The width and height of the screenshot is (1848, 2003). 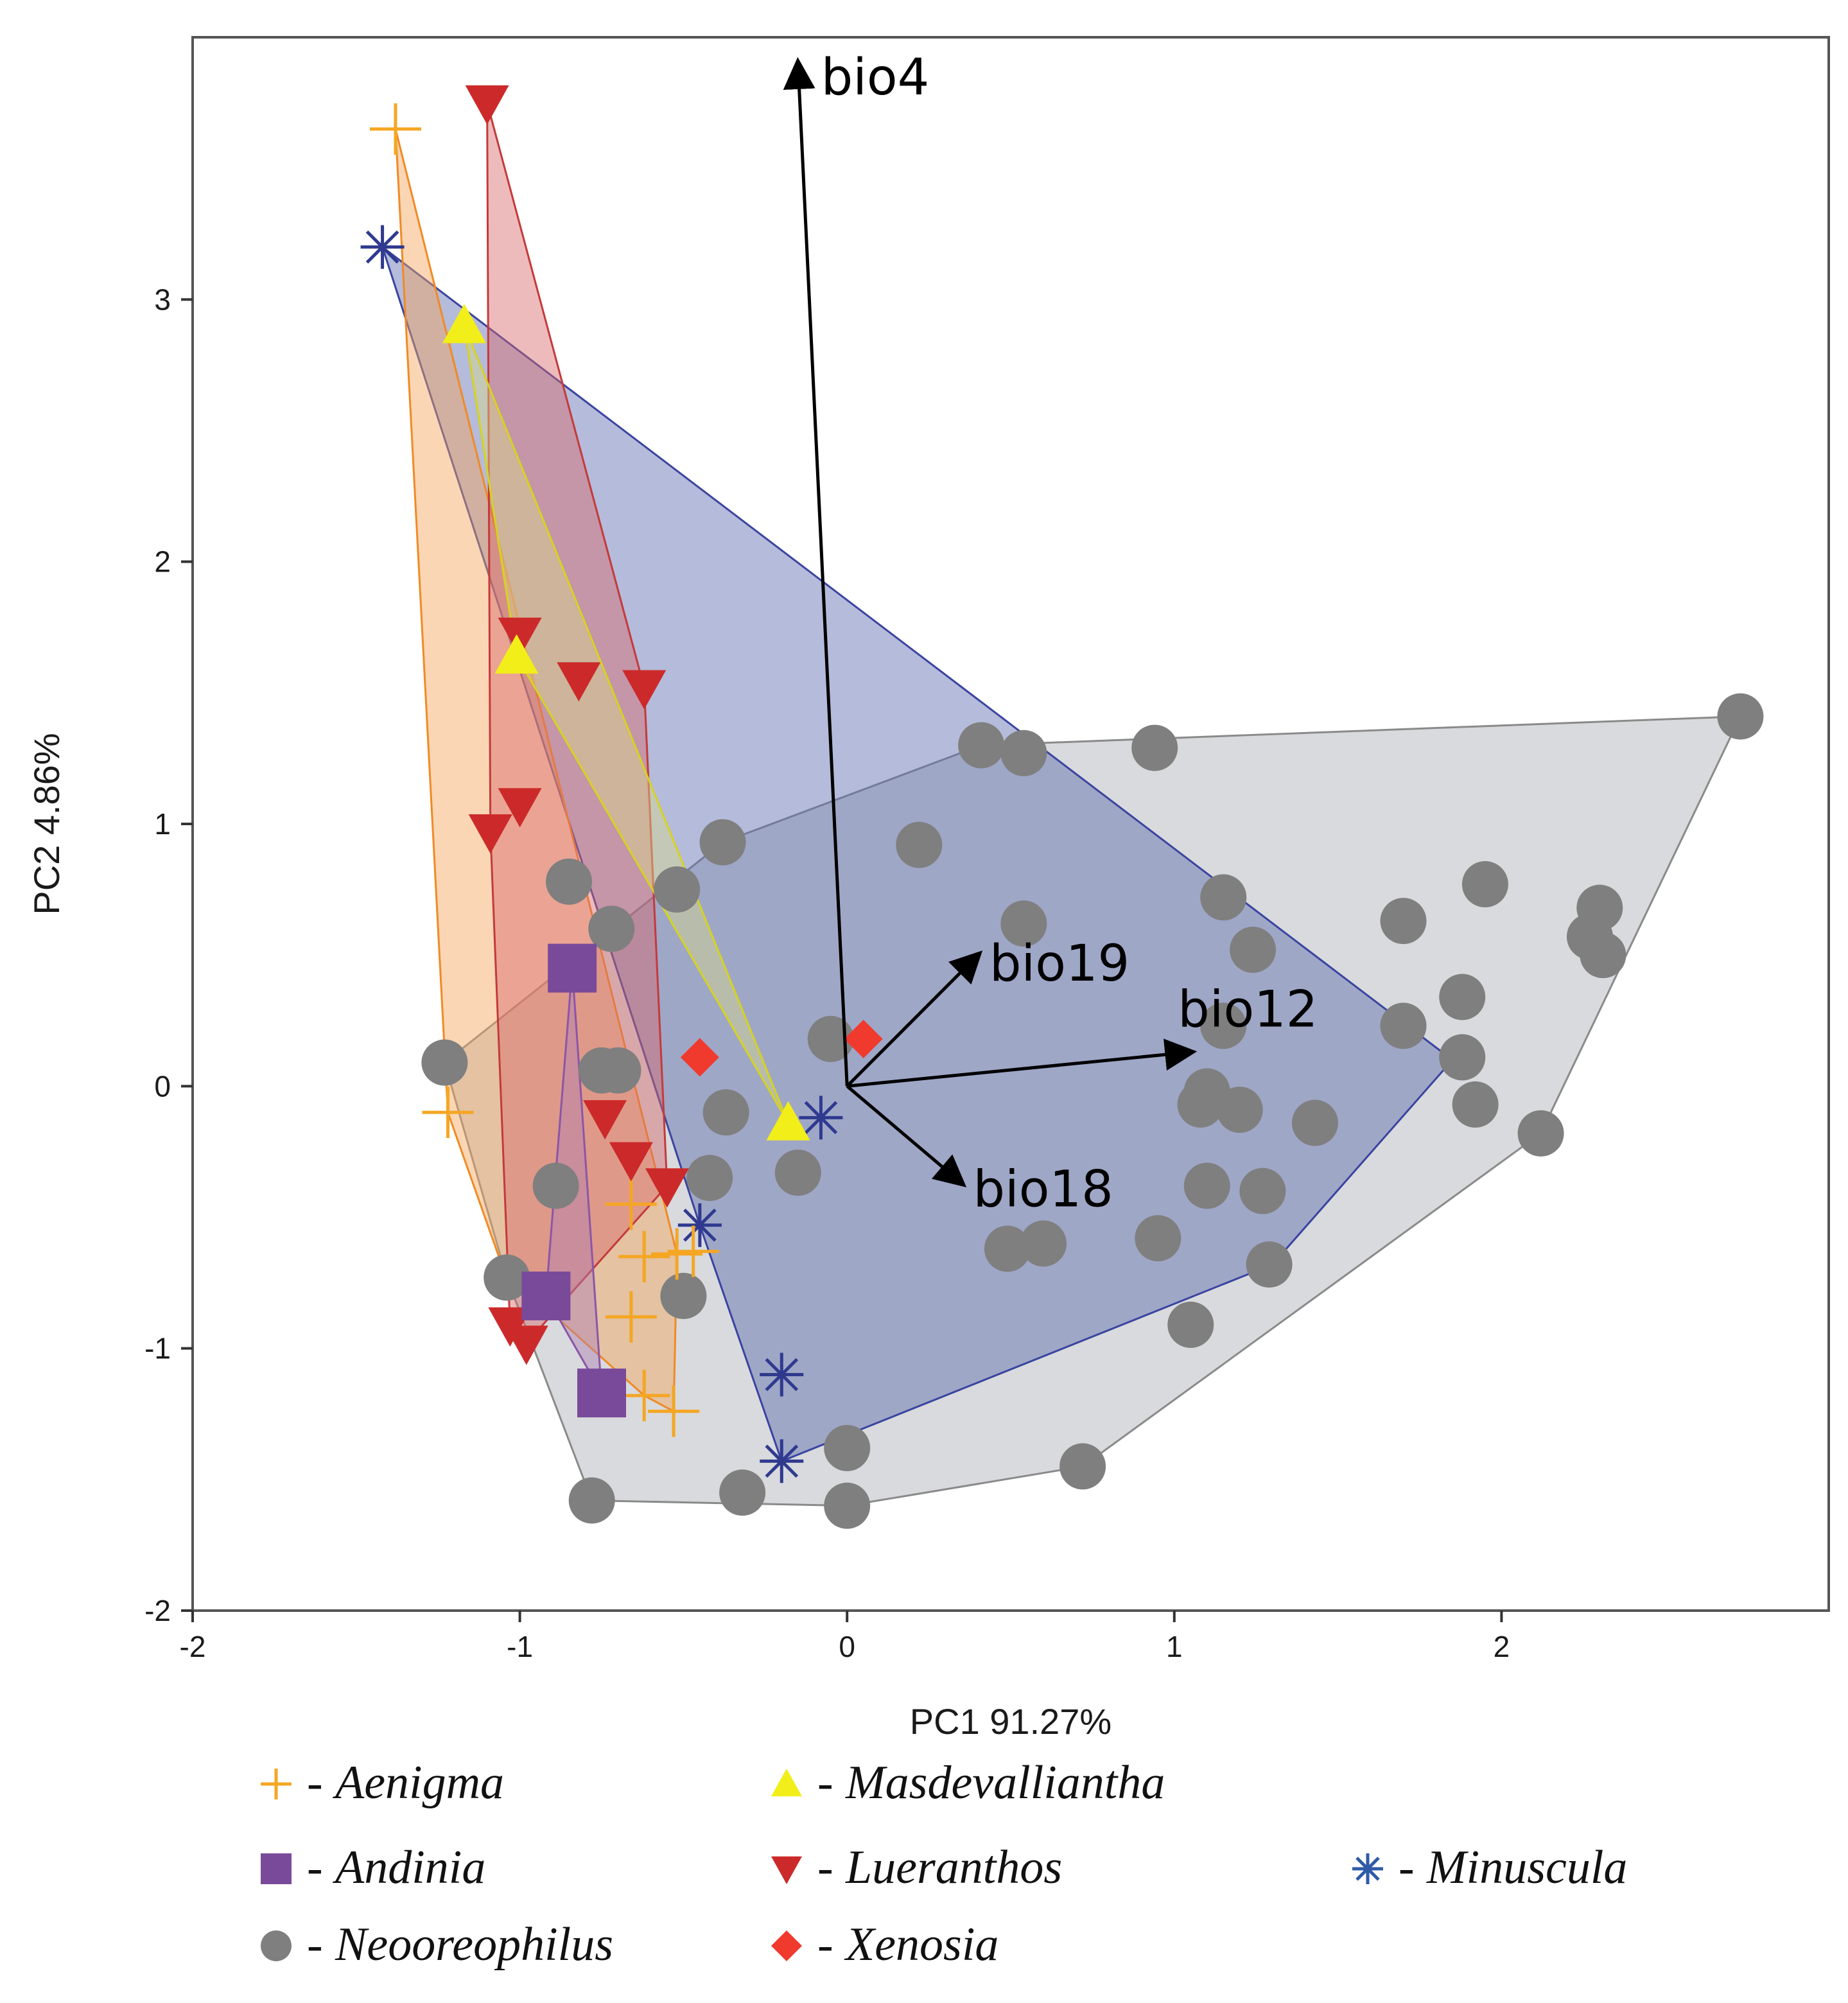 I want to click on triangle-down-legend-icon, so click(x=786, y=1870).